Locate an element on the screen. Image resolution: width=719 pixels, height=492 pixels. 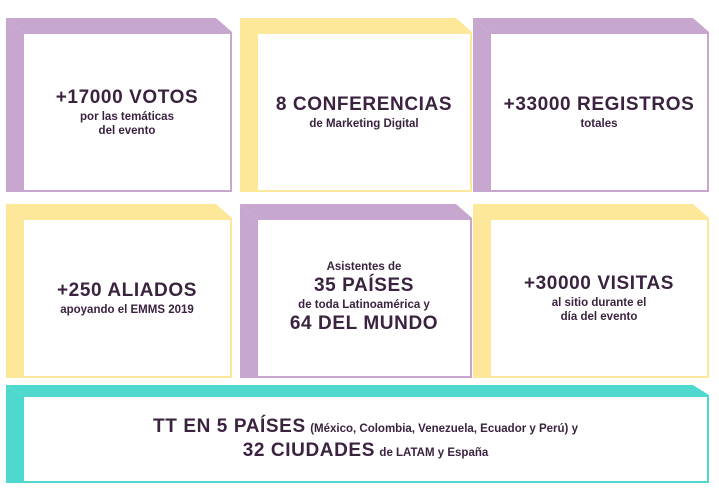
card-headline: 8 CONFERENCIAS is located at coordinates (364, 104).